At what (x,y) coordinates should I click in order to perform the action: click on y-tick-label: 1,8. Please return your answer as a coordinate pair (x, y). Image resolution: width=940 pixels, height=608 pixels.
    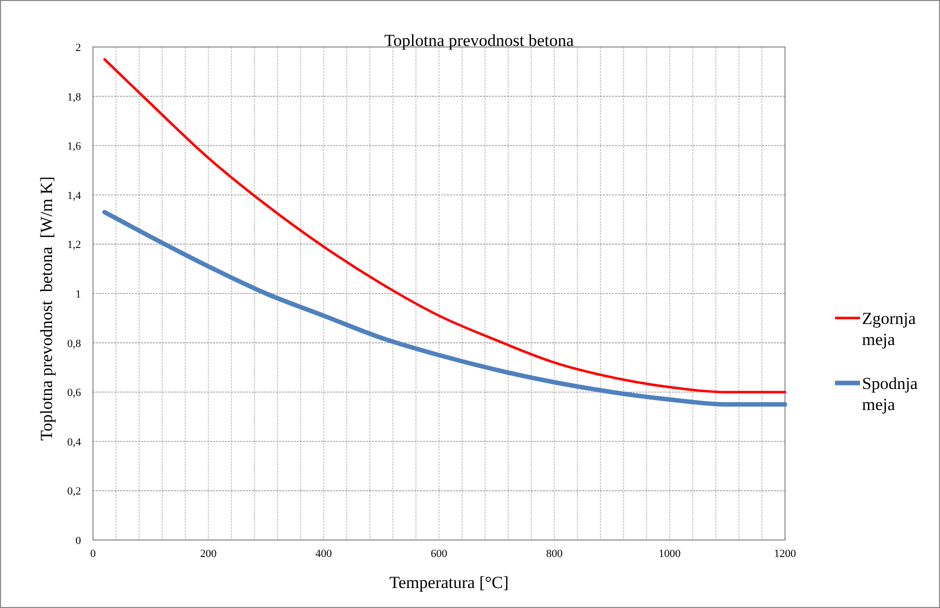
    Looking at the image, I should click on (74, 97).